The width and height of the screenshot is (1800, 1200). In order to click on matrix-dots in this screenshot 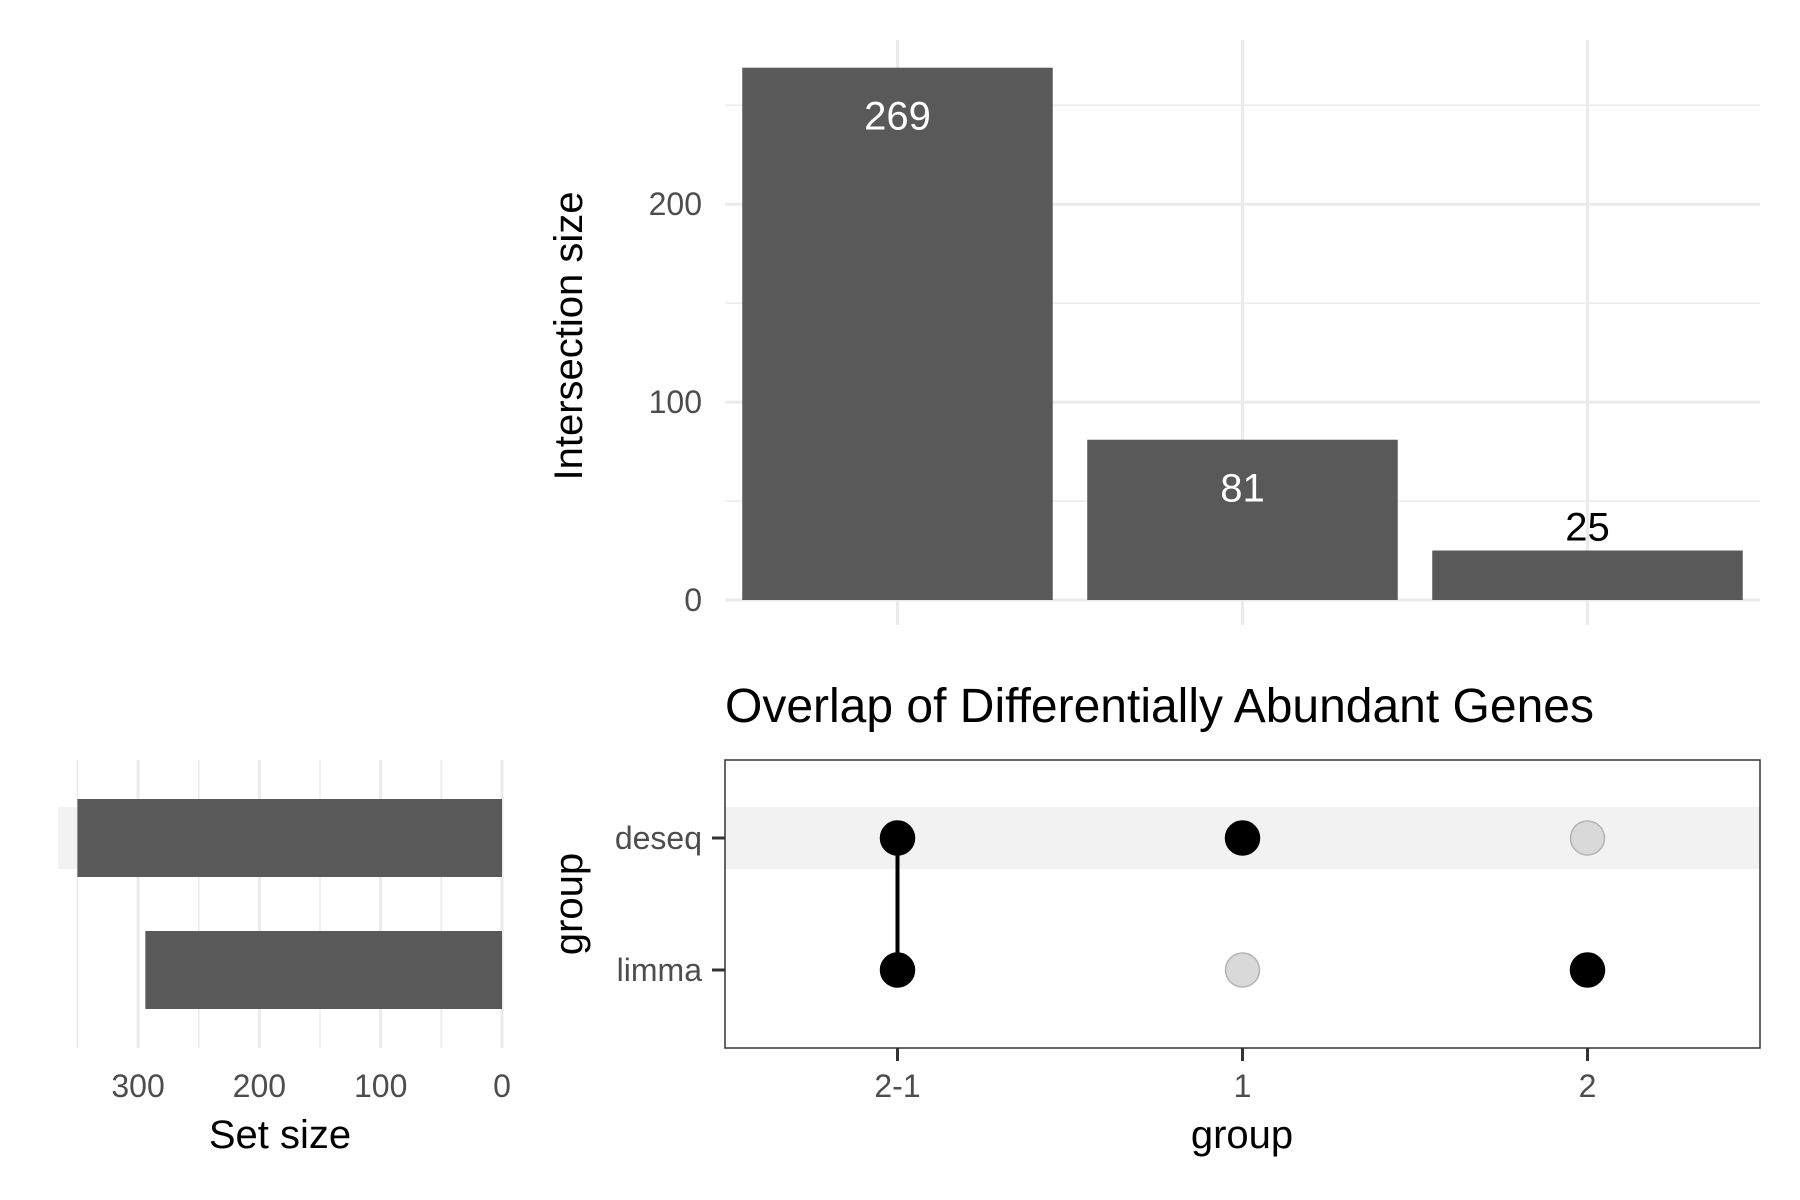, I will do `click(1242, 904)`.